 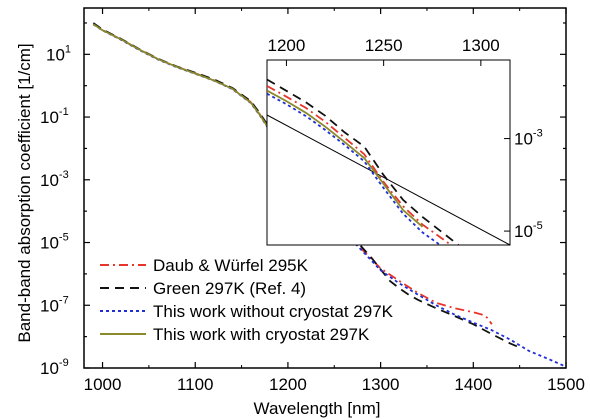 I want to click on y-axis-label: Band-band absorption coefficient [1/cm], so click(x=24, y=192).